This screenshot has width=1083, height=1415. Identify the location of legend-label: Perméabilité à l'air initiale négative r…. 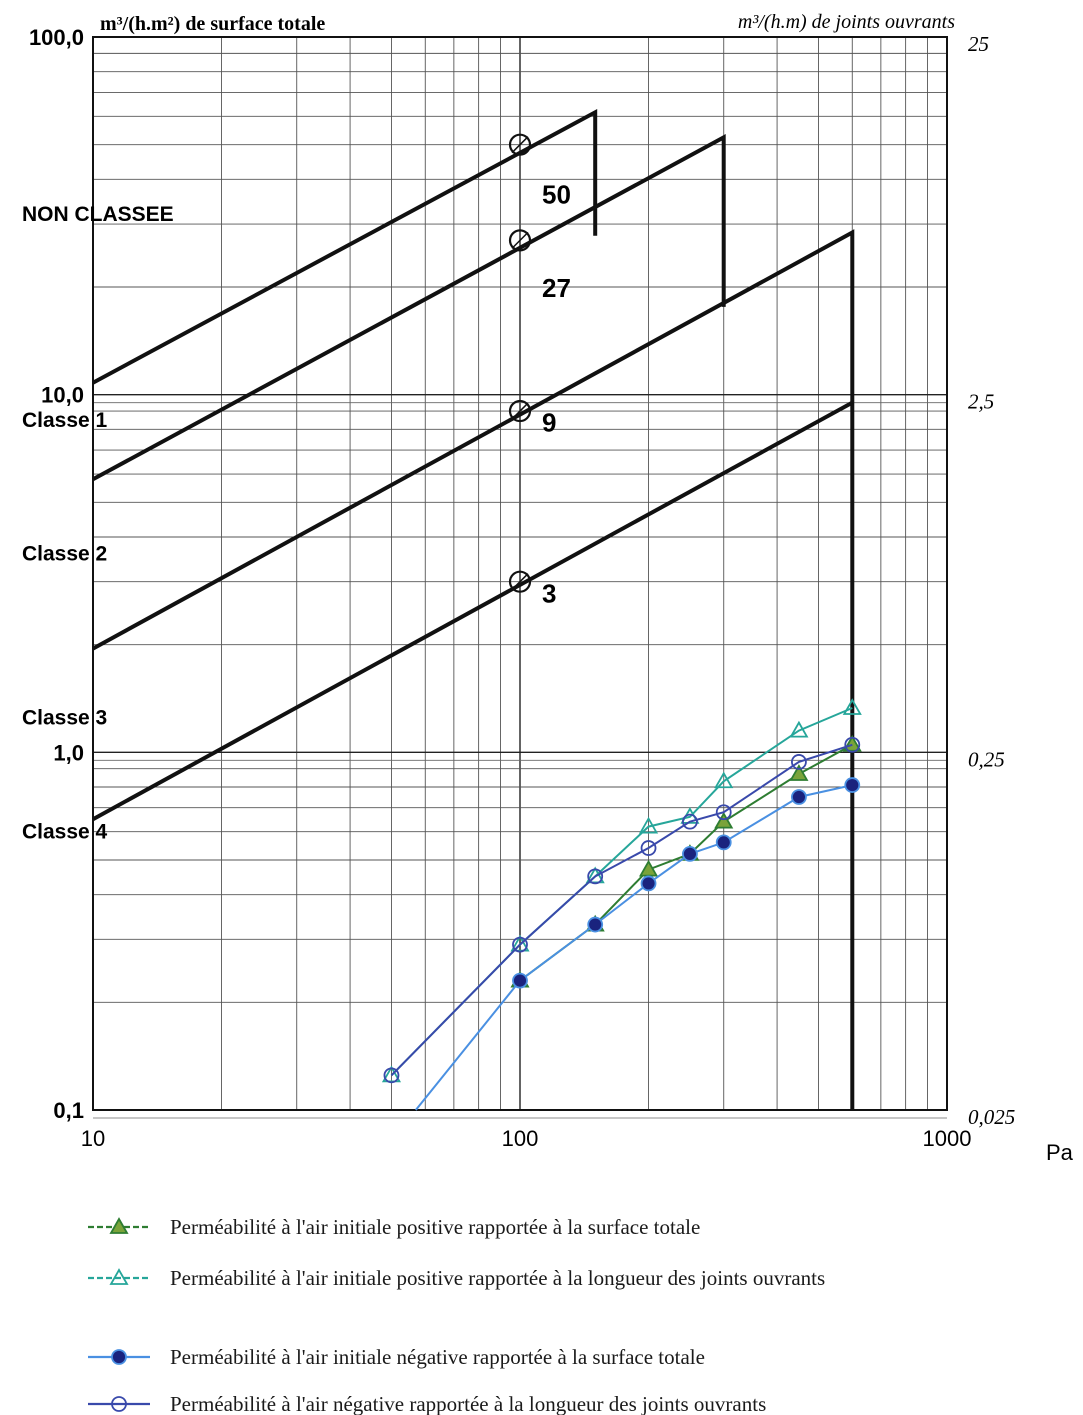
(437, 1357).